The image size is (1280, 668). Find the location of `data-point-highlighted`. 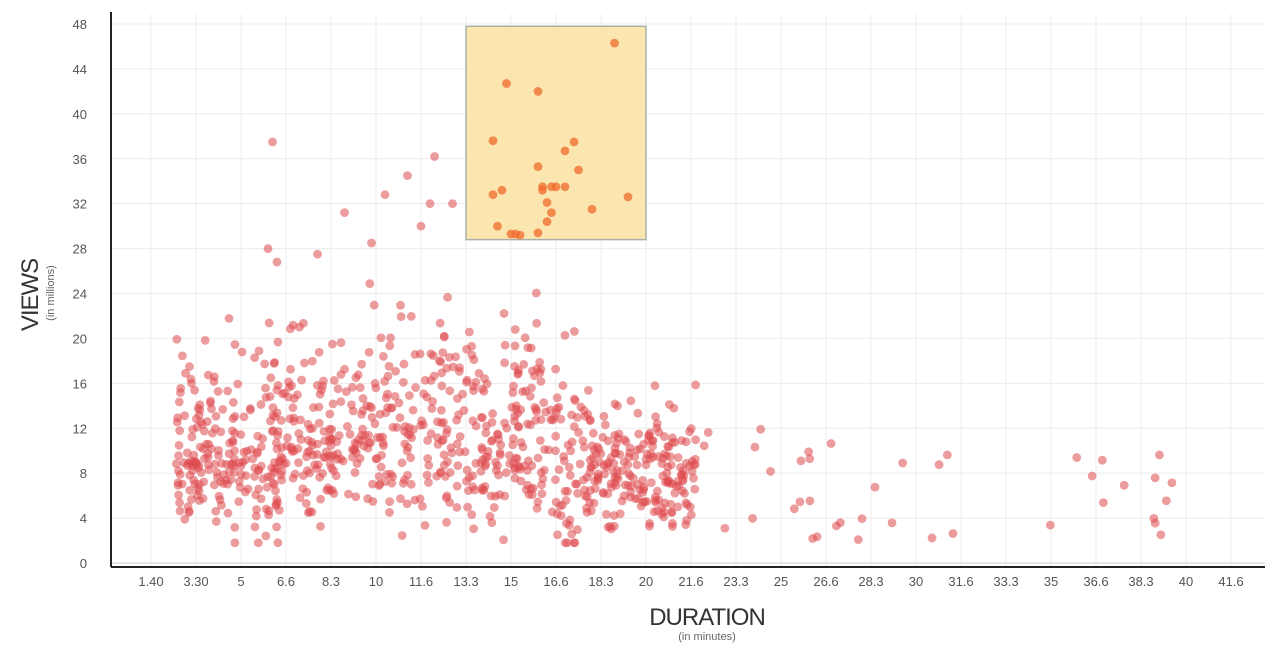

data-point-highlighted is located at coordinates (578, 170).